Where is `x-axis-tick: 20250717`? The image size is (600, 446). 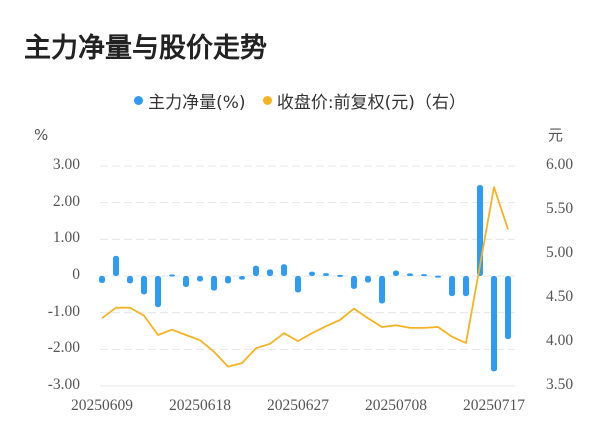
x-axis-tick: 20250717 is located at coordinates (494, 405).